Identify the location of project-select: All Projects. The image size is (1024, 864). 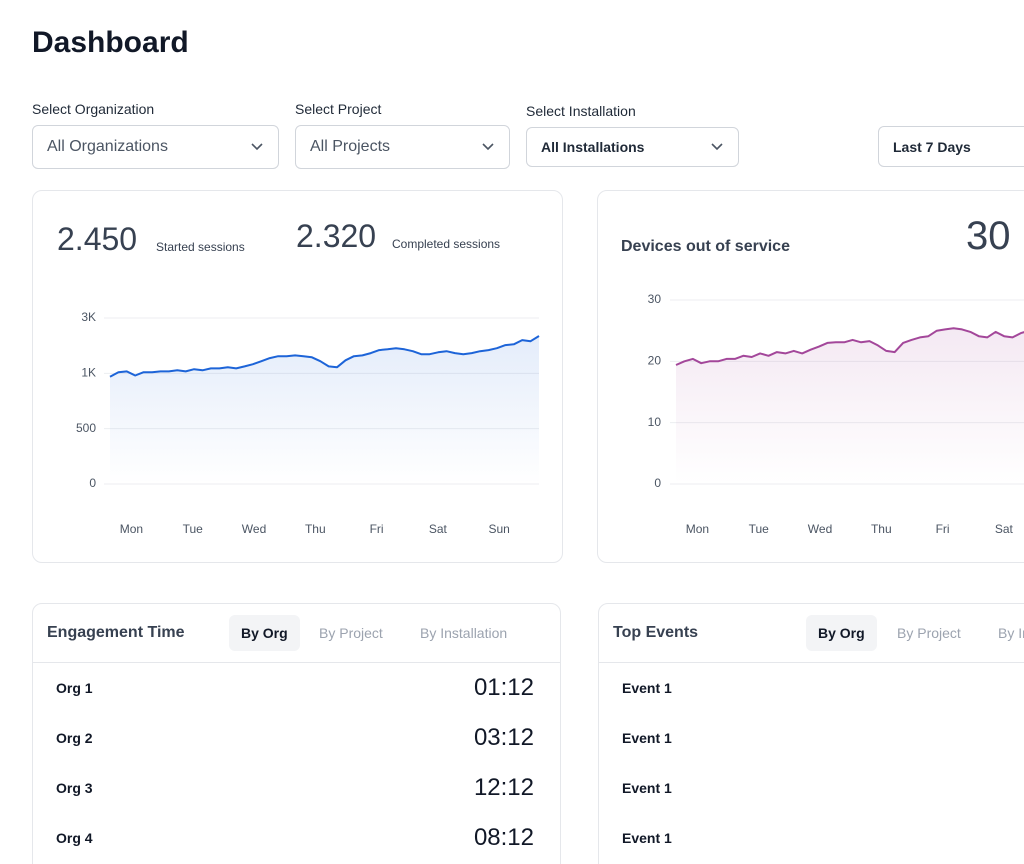
(402, 147).